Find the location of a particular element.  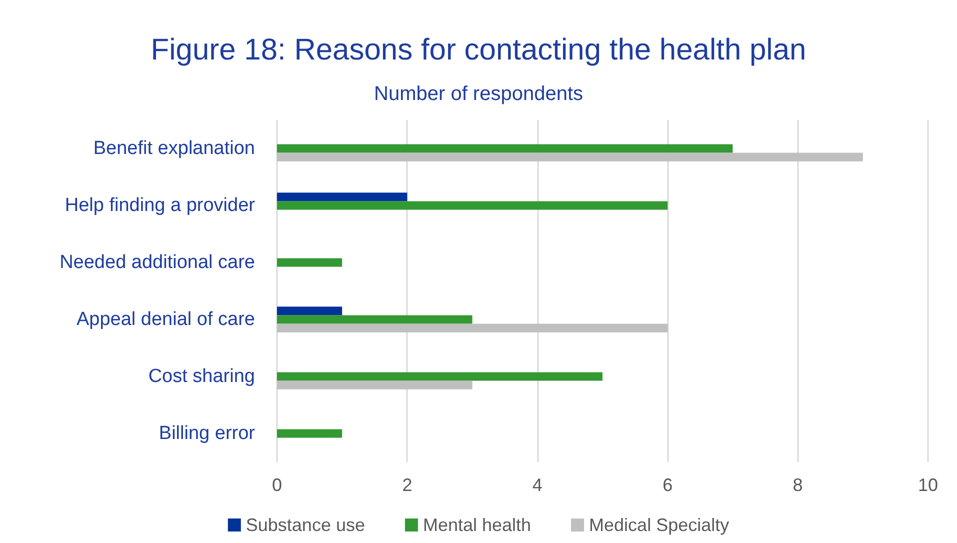

chart-title: Figure 18: Reasons for contacting the health plan is located at coordinates (478, 50).